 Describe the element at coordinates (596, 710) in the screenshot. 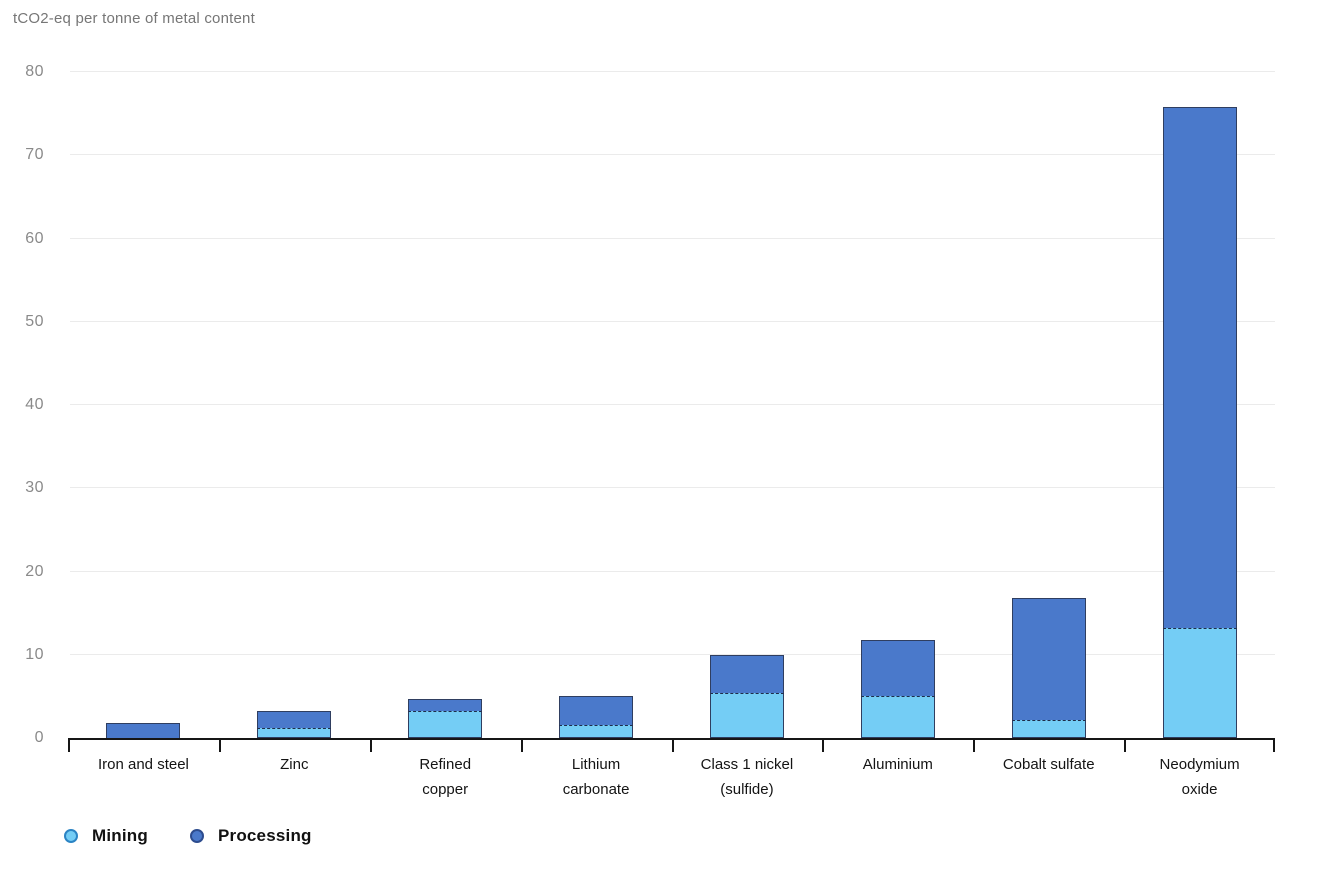

I see `segment-processing-lithium` at that location.